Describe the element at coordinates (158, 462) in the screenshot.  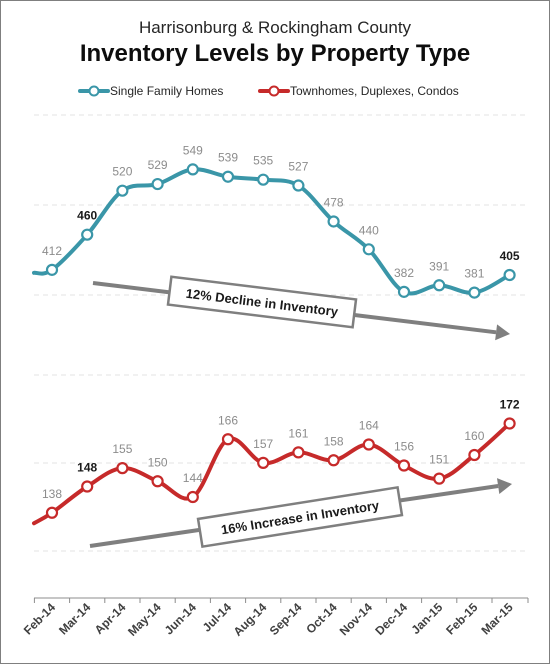
I see `data-label: 150` at that location.